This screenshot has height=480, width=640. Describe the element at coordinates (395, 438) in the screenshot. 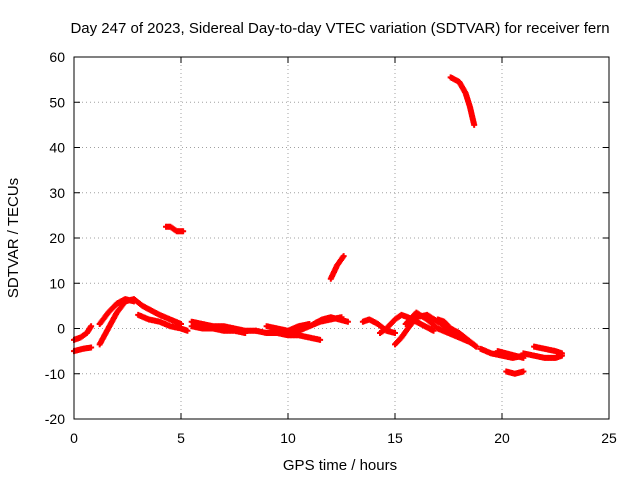

I see `x-tick-label: 15` at that location.